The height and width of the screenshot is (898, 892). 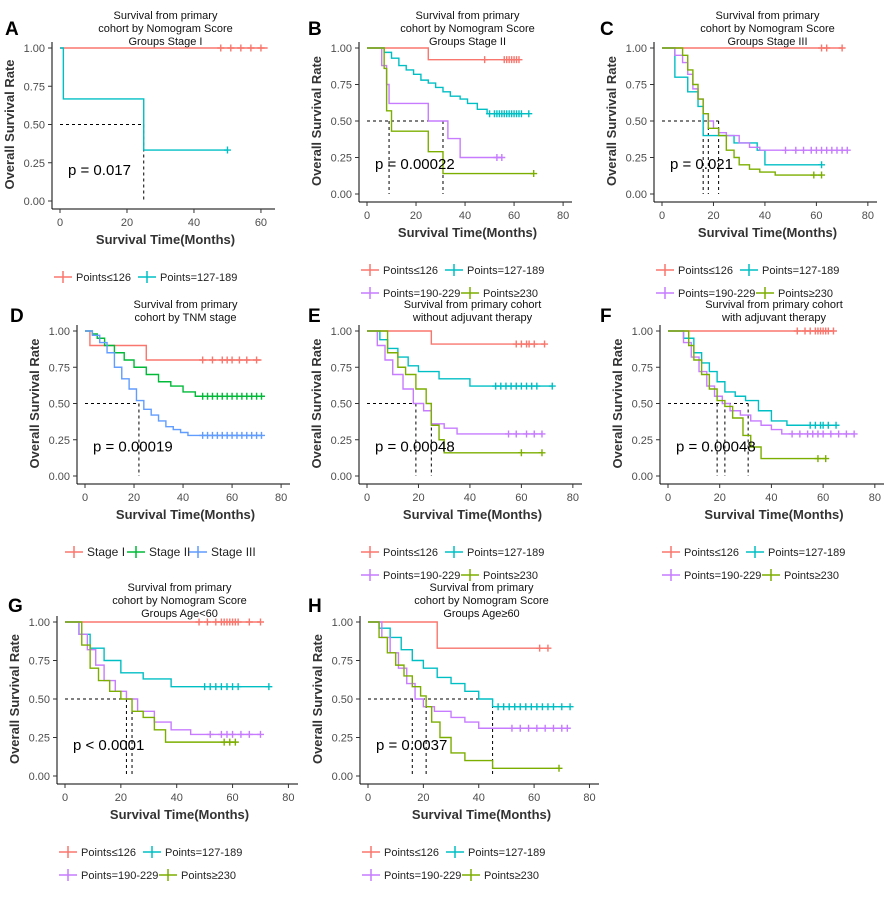 I want to click on chart-title-line: Groups Stage I, so click(x=166, y=42).